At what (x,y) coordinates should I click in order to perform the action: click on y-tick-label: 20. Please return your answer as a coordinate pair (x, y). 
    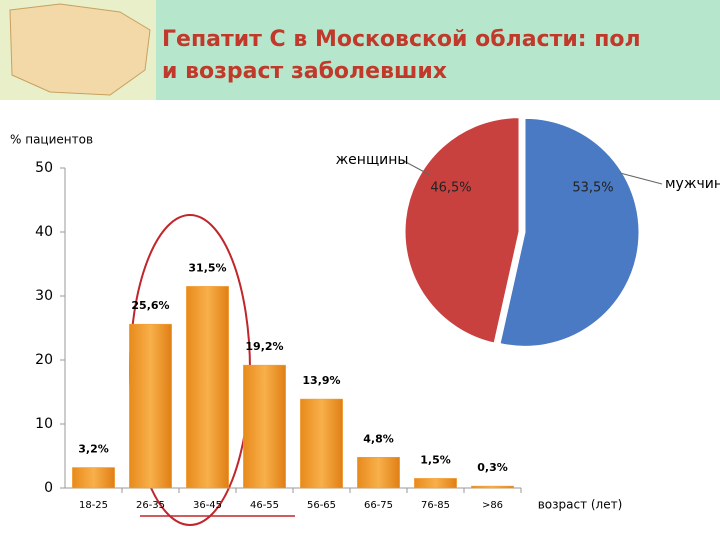
    Looking at the image, I should click on (44, 360).